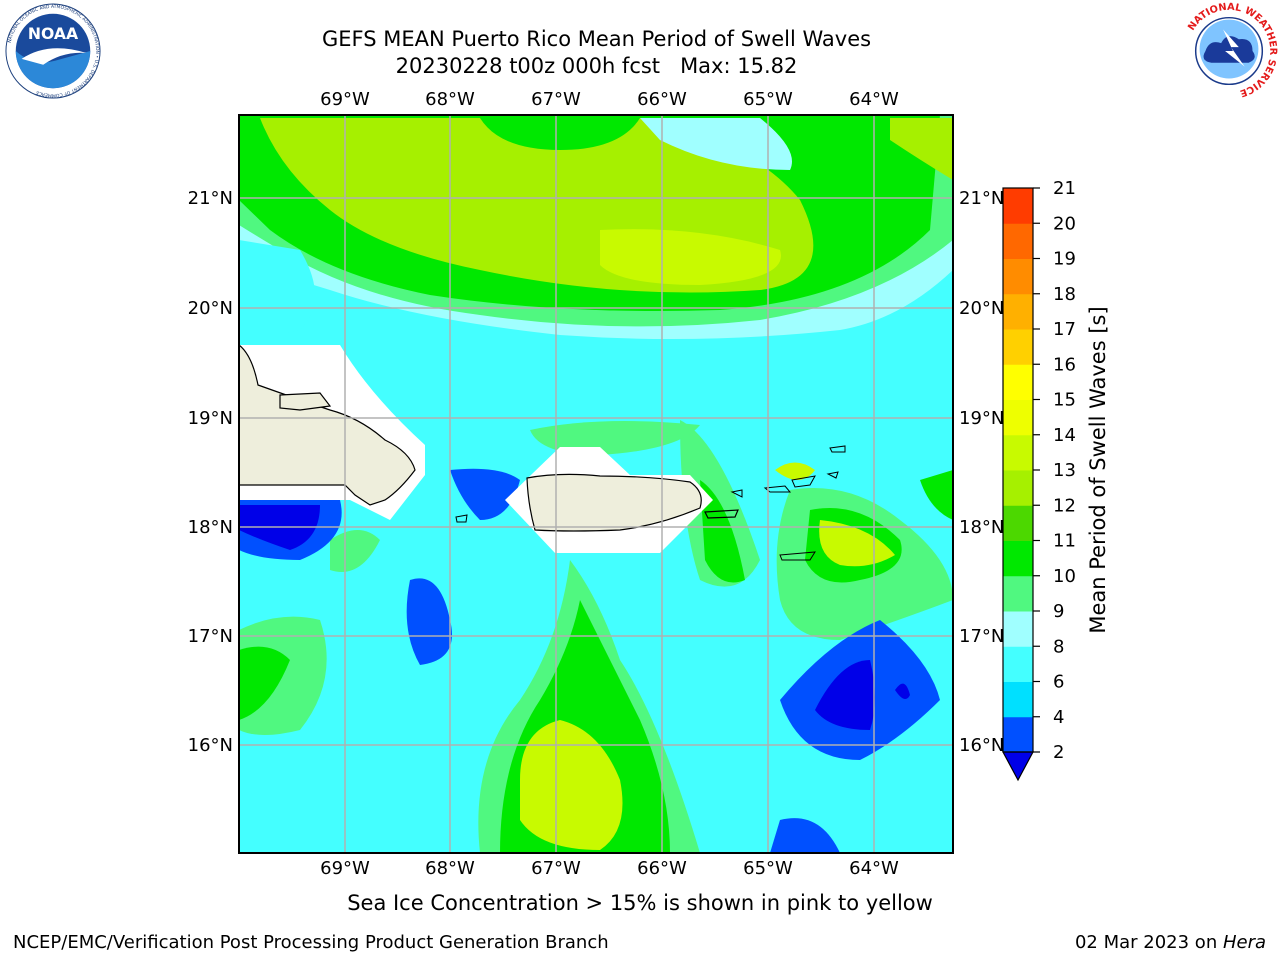 The height and width of the screenshot is (960, 1280). What do you see at coordinates (1098, 469) in the screenshot?
I see `colorbar-label: Mean Period of Swell Waves [s]` at bounding box center [1098, 469].